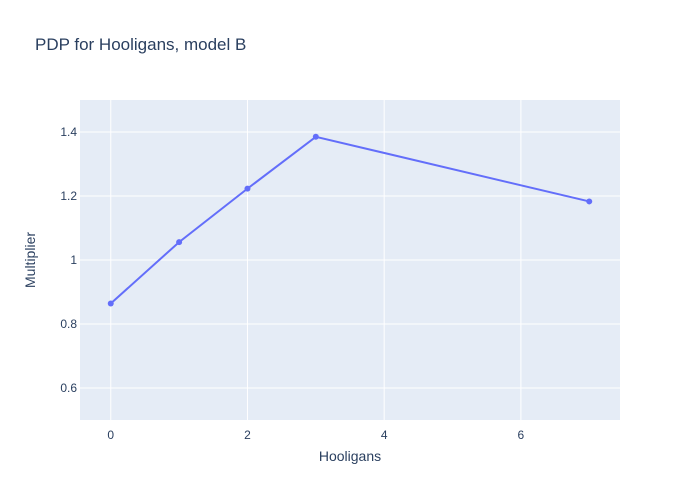  What do you see at coordinates (140, 44) in the screenshot?
I see `chart-title: PDP for Hooligans, model B` at bounding box center [140, 44].